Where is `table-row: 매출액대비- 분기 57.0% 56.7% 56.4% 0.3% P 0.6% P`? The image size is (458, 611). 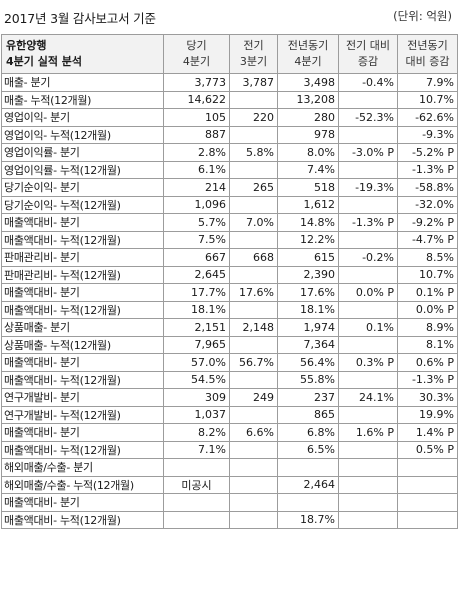
table-row: 매출액대비- 분기 57.0% 56.7% 56.4% 0.3% P 0.6% P is located at coordinates (229, 362).